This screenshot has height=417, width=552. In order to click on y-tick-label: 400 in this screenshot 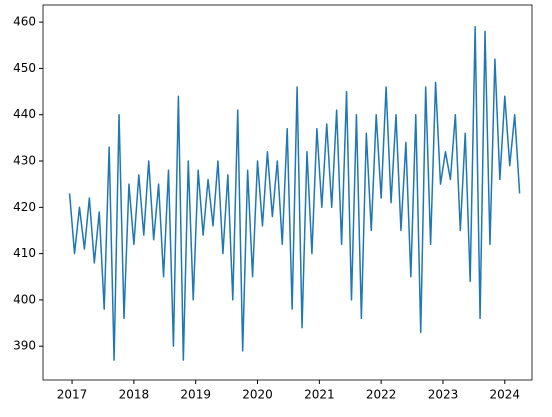, I will do `click(24, 299)`.